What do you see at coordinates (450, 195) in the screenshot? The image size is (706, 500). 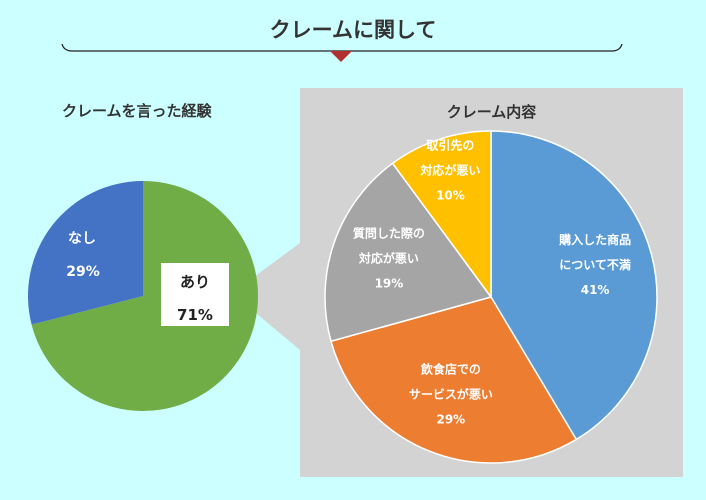 I see `slice-value: 10%` at bounding box center [450, 195].